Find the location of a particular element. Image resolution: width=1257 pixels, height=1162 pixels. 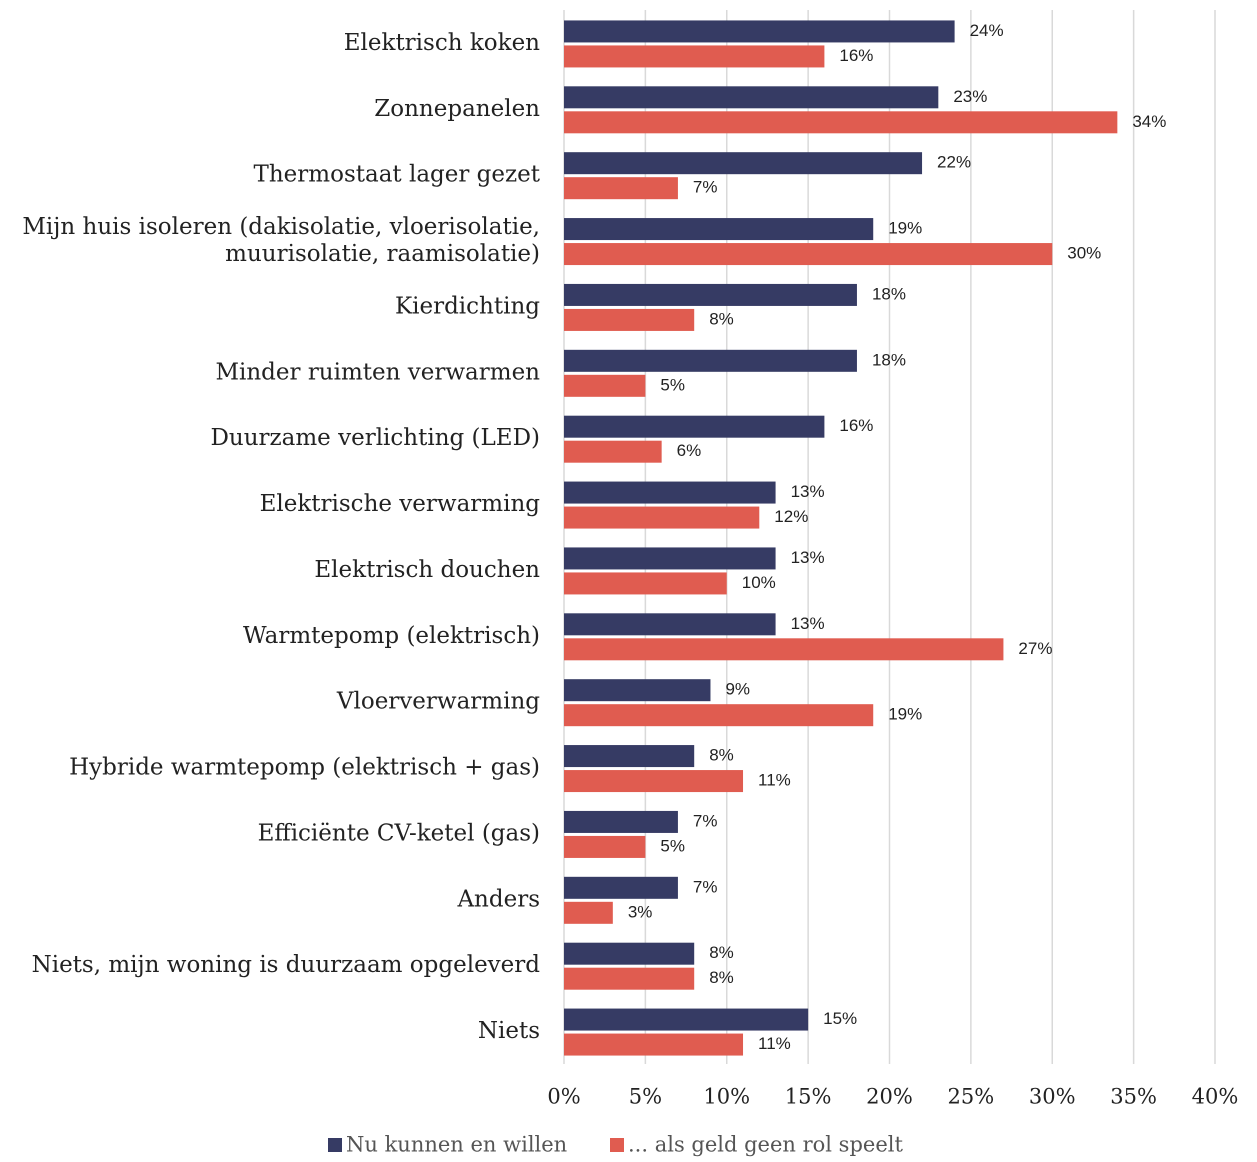

value-label: 9% is located at coordinates (737, 689).